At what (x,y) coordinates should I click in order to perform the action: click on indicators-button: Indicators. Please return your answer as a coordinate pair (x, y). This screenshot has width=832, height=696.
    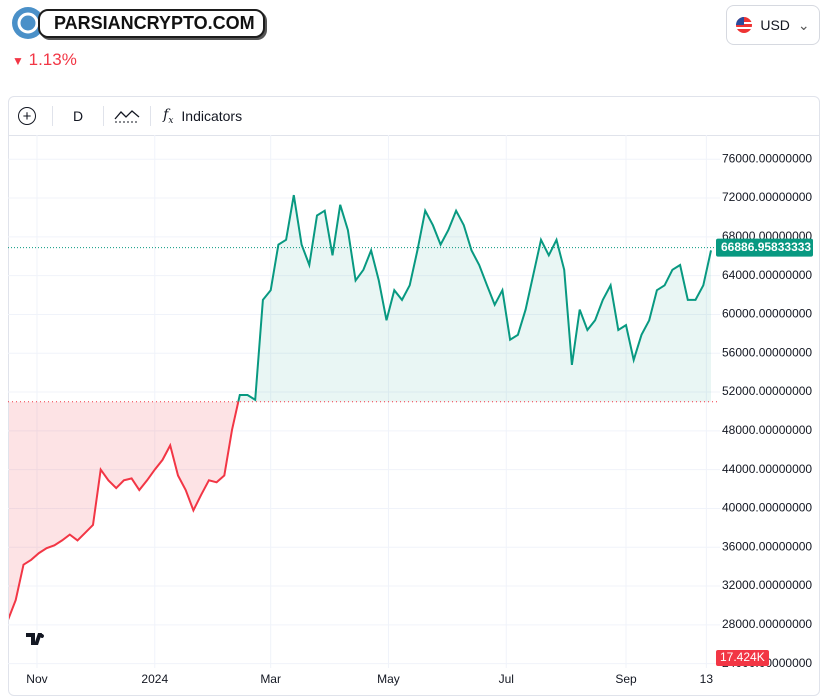
    Looking at the image, I should click on (212, 116).